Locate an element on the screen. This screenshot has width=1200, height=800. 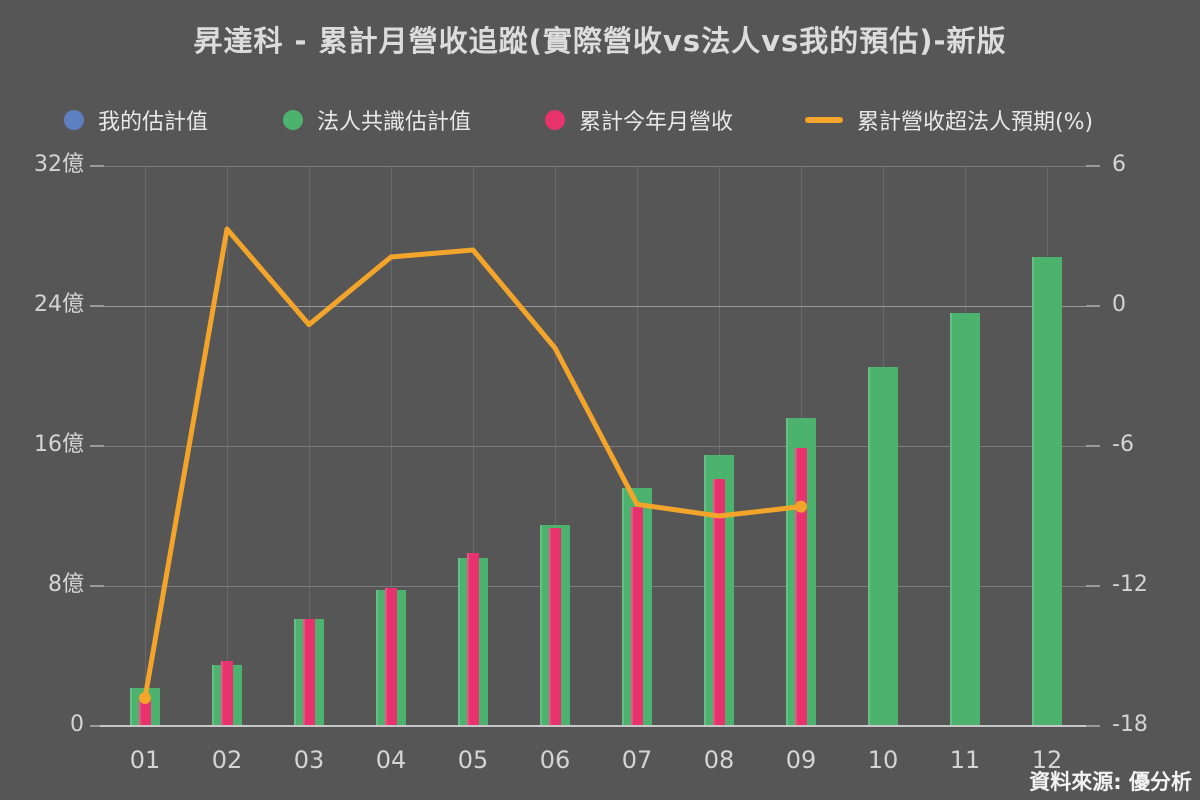
y-axis-label-left: 24億 is located at coordinates (59, 304).